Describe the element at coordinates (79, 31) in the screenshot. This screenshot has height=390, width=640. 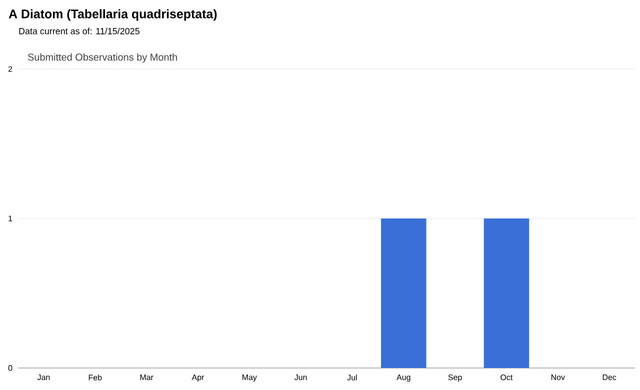
I see `chart-subtitle: Data current as of: 11/15/2025` at that location.